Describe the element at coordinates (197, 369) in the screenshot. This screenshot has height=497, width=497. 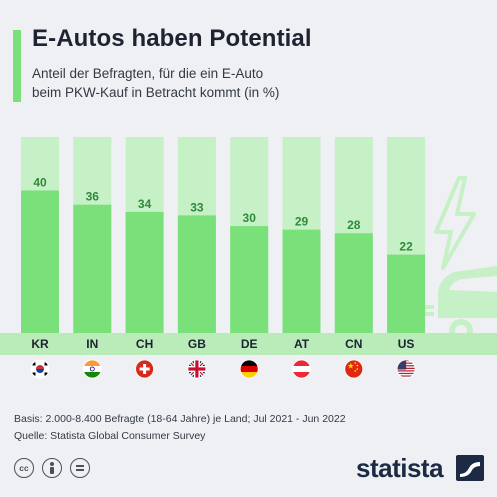
I see `uk-flag-icon` at that location.